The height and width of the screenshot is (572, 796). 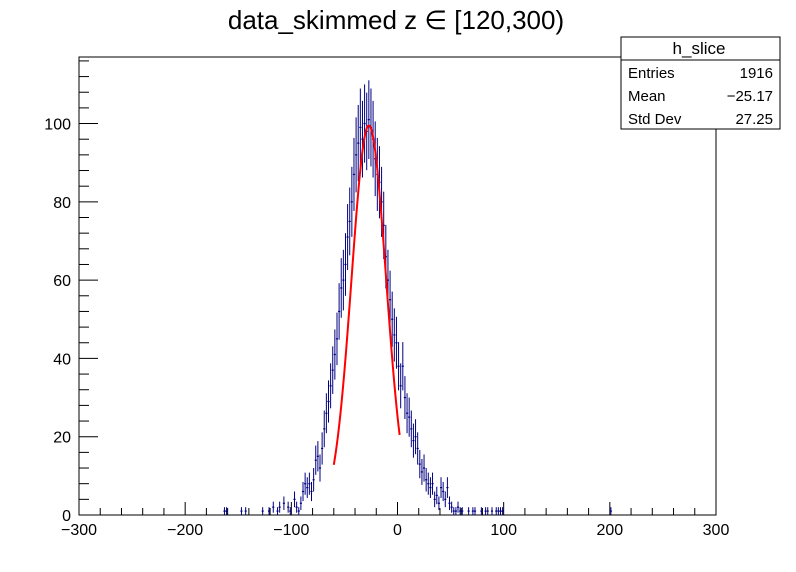 What do you see at coordinates (756, 73) in the screenshot?
I see `stats-entries-value: 1916` at bounding box center [756, 73].